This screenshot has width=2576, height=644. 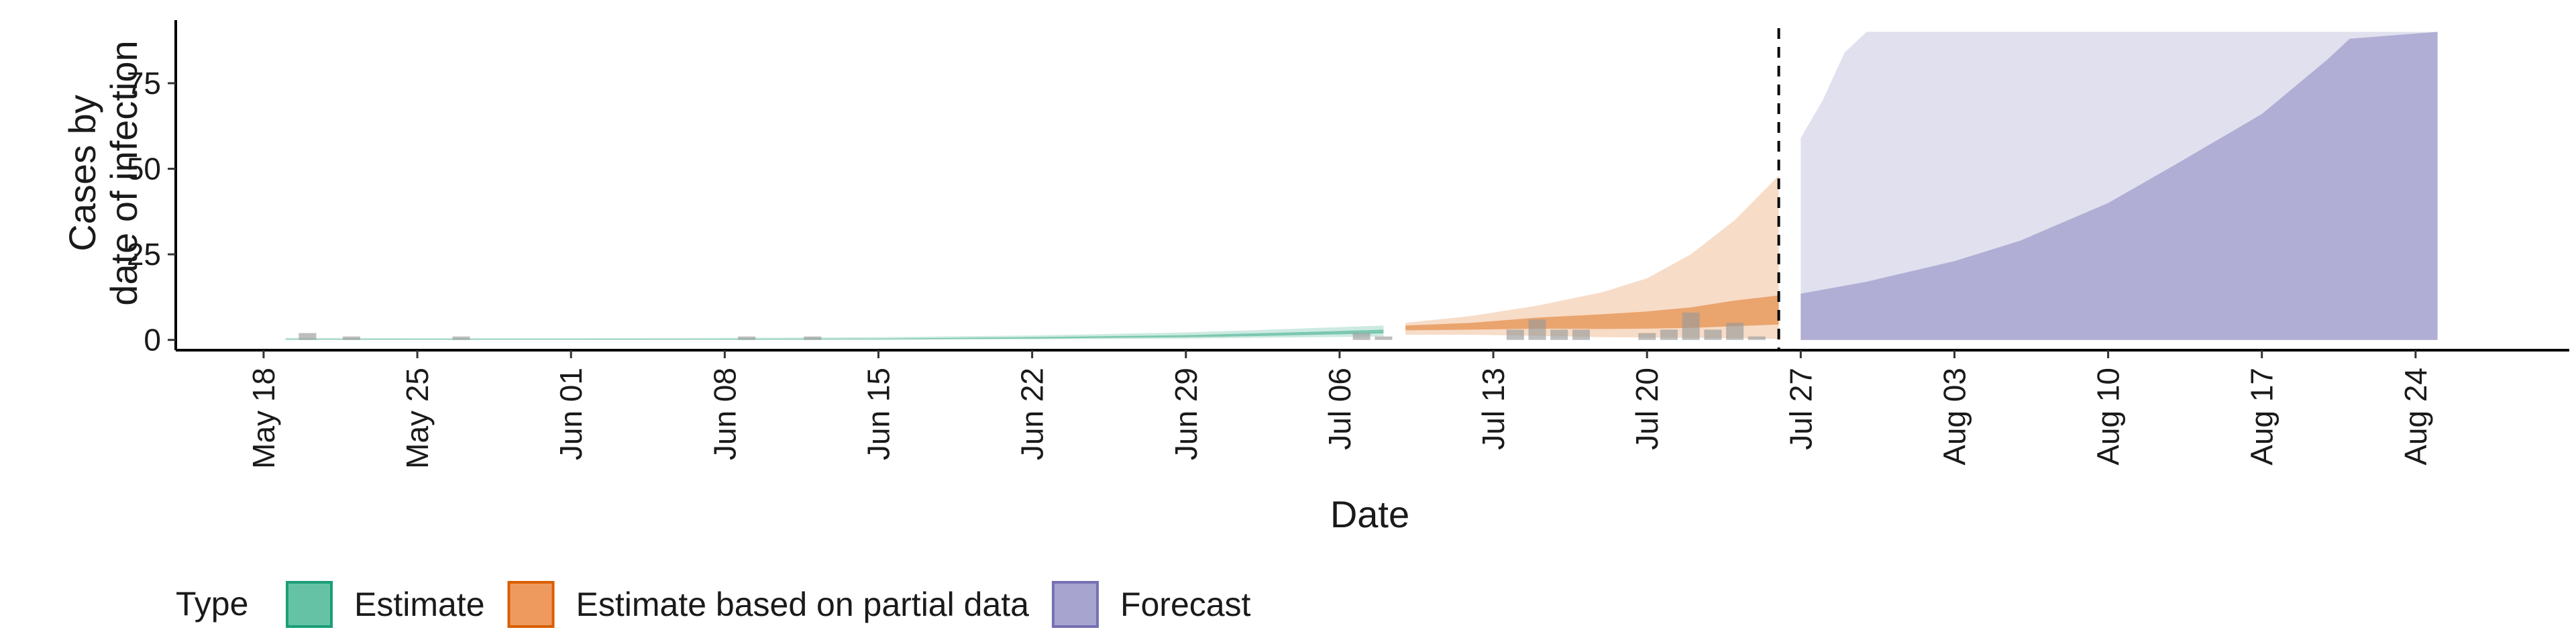 I want to click on y-axis-title-line-1: Cases by, so click(x=82, y=173).